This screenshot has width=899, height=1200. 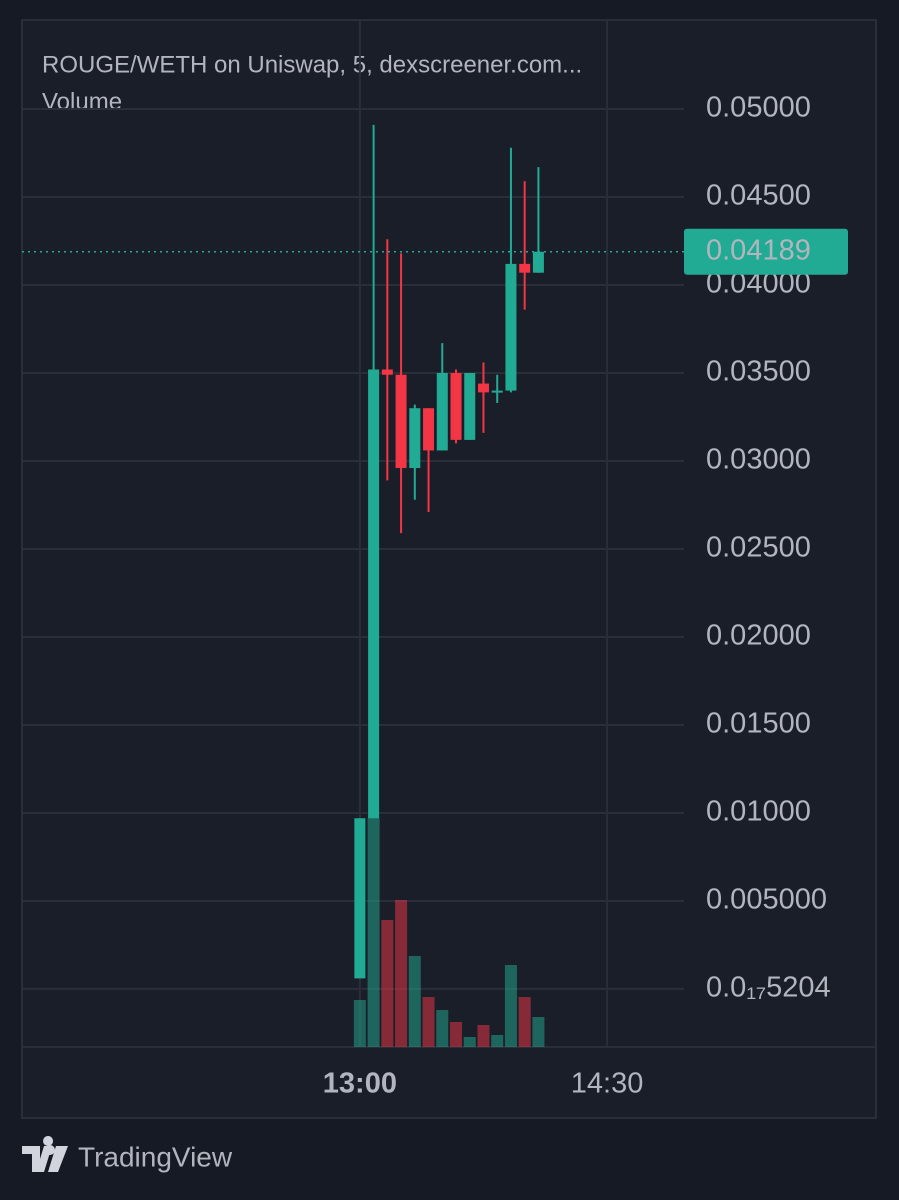 I want to click on y-tick-label: 0.01000, so click(x=758, y=812).